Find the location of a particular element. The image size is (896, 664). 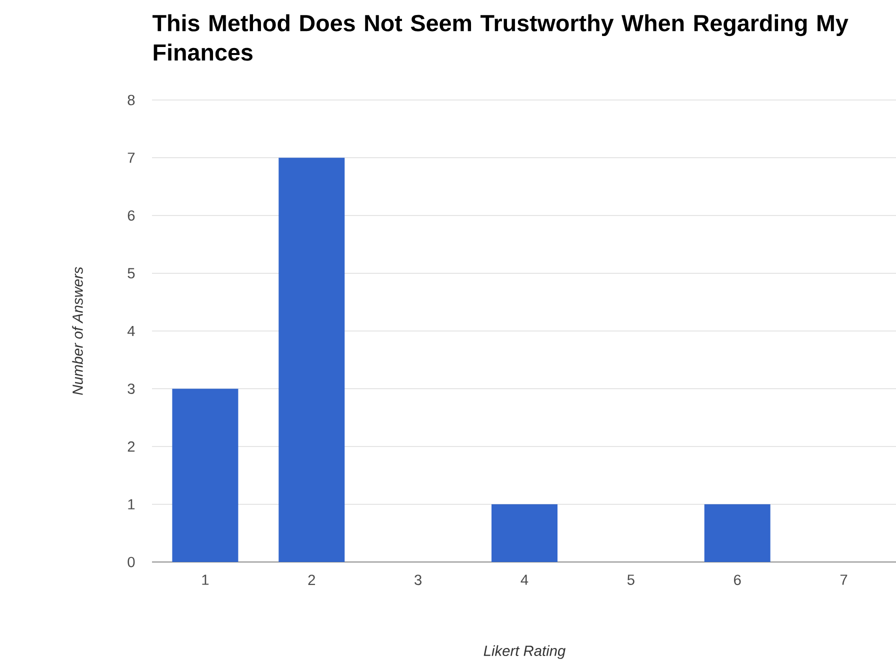

y-tick-label: 5 is located at coordinates (131, 273).